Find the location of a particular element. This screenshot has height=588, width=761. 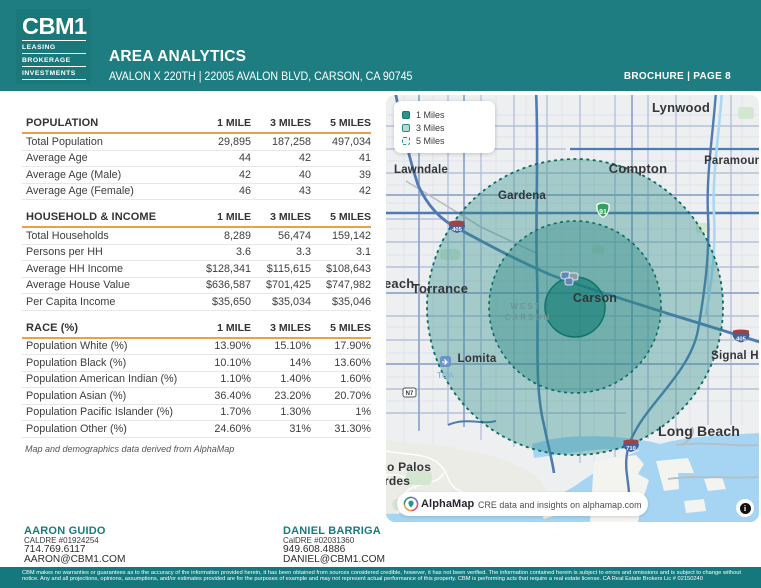

svg-text: TOA is located at coordinates (445, 375).